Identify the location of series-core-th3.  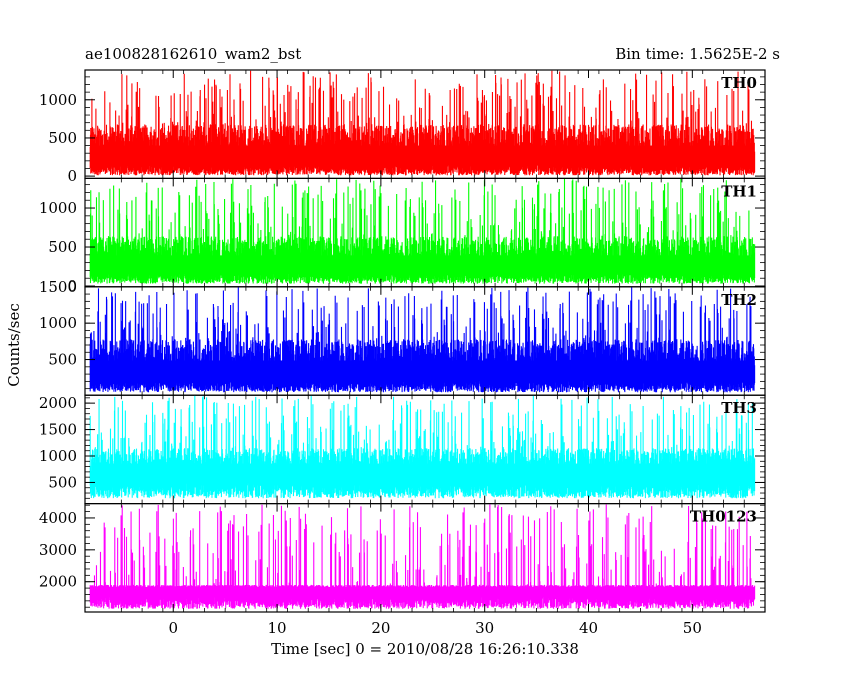
(422, 469).